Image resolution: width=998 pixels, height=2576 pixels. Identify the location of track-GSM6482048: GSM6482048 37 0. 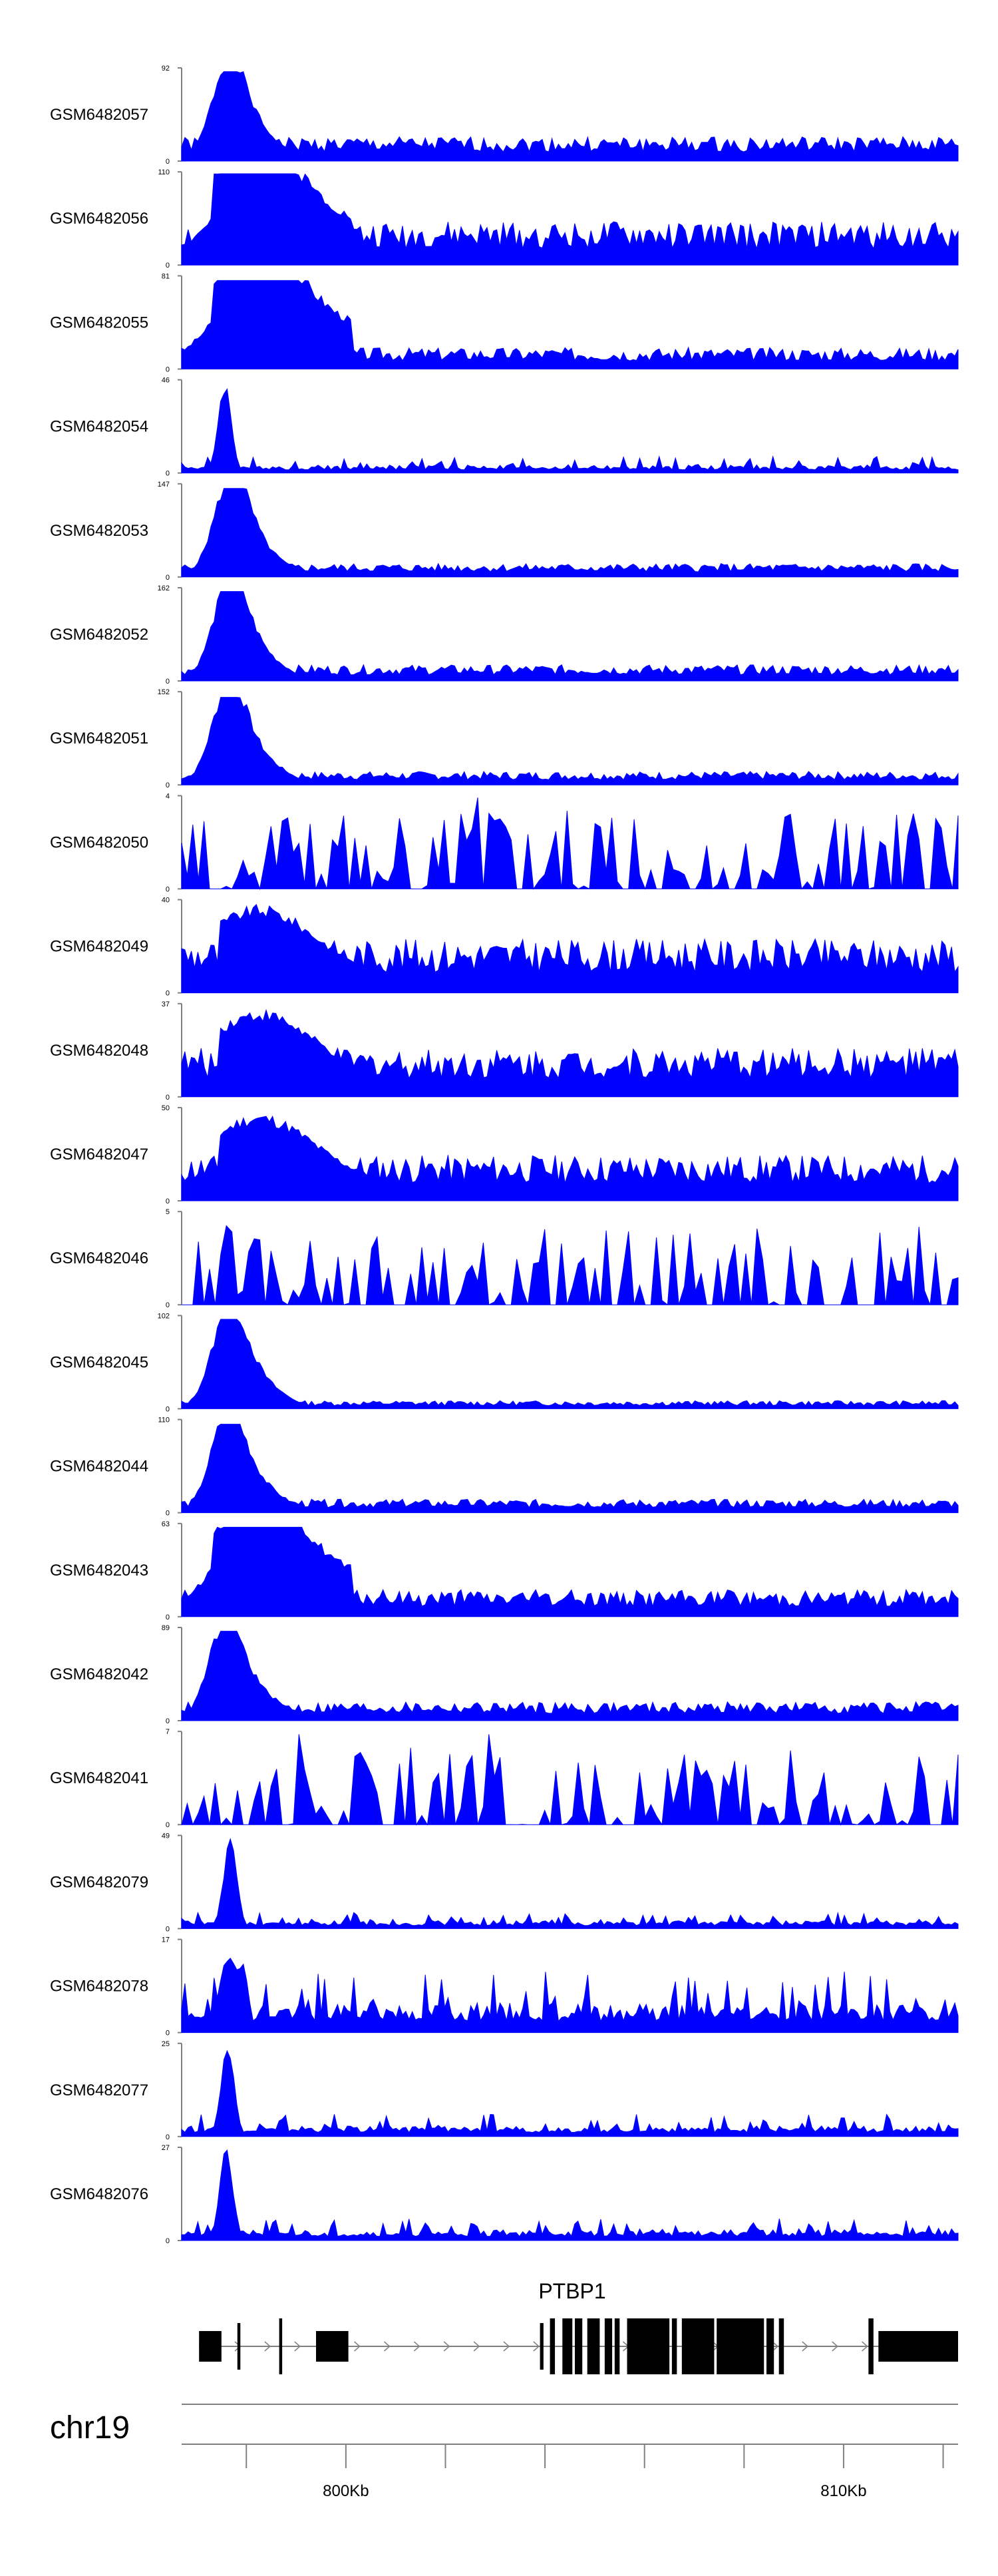
(504, 1051).